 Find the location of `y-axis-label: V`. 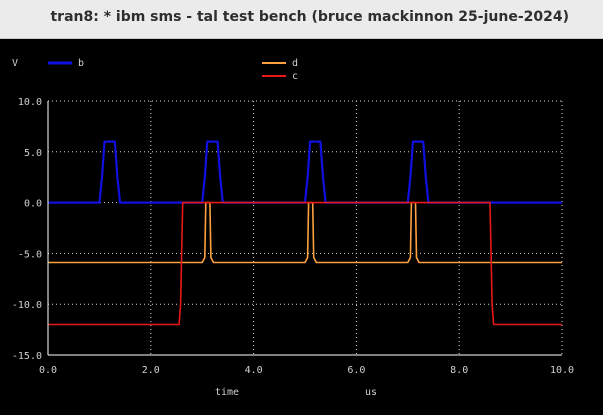

y-axis-label: V is located at coordinates (15, 63).